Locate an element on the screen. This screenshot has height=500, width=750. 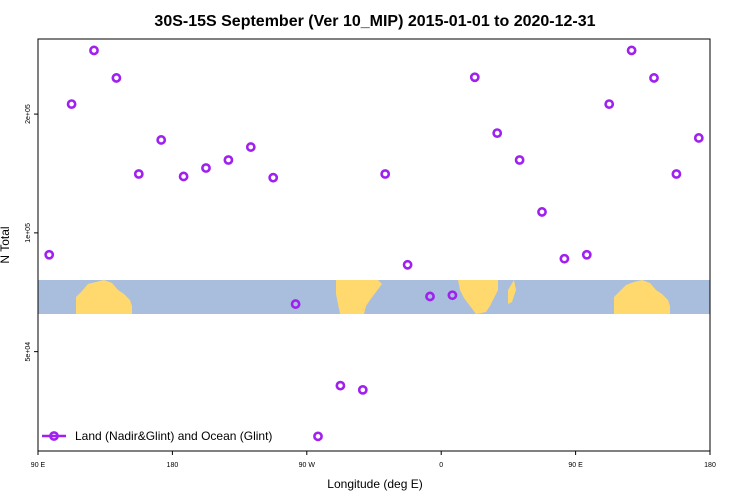
x-tick-label: 0 is located at coordinates (441, 465).